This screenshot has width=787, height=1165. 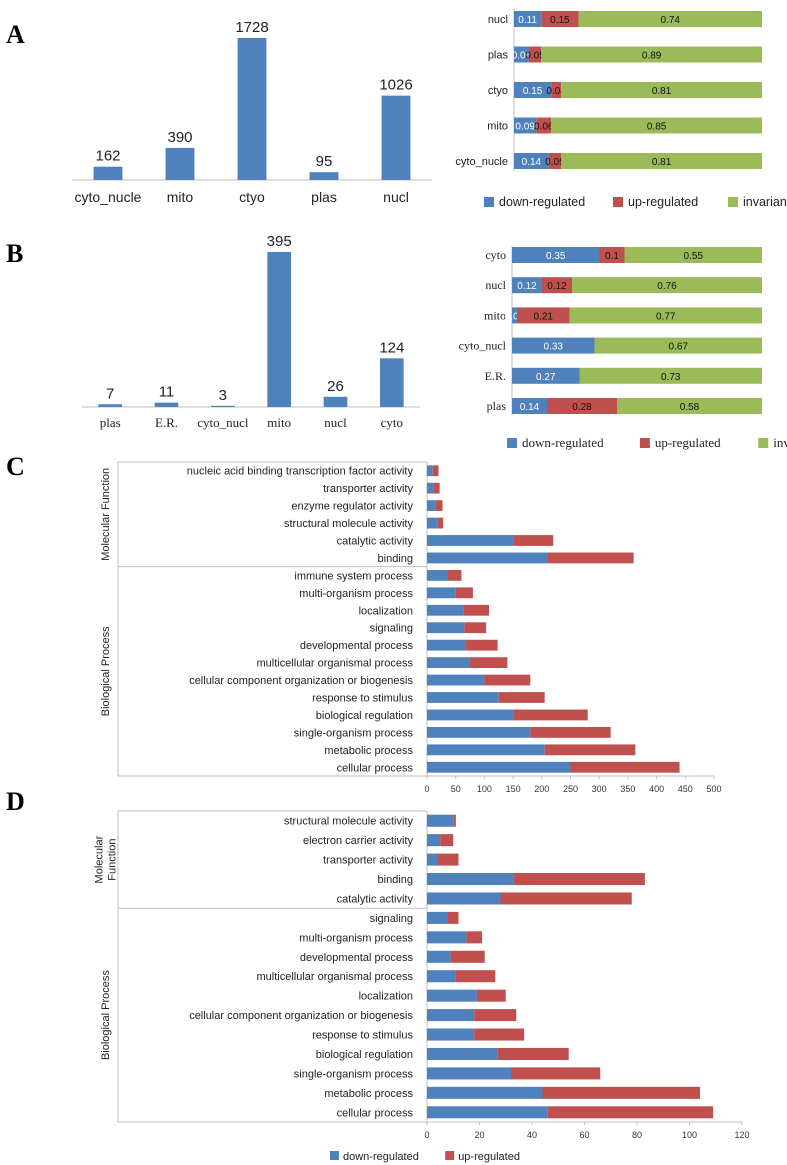 I want to click on data-label-nucl: 1026, so click(x=395, y=85).